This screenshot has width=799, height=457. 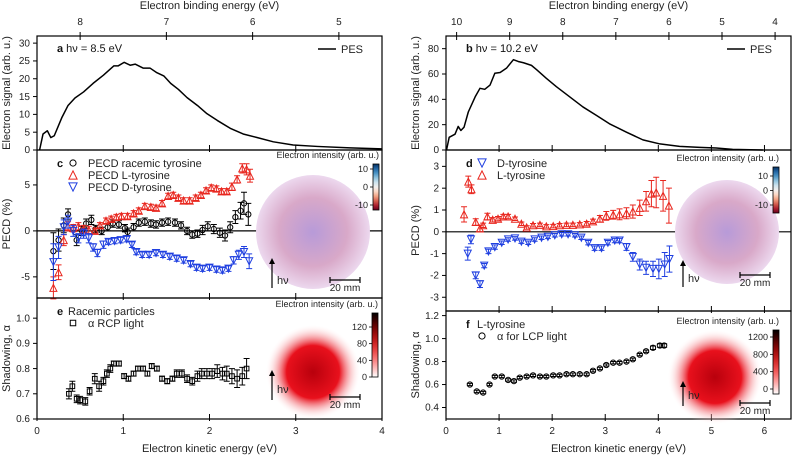 What do you see at coordinates (116, 324) in the screenshot?
I see `legend-label: α RCP light` at bounding box center [116, 324].